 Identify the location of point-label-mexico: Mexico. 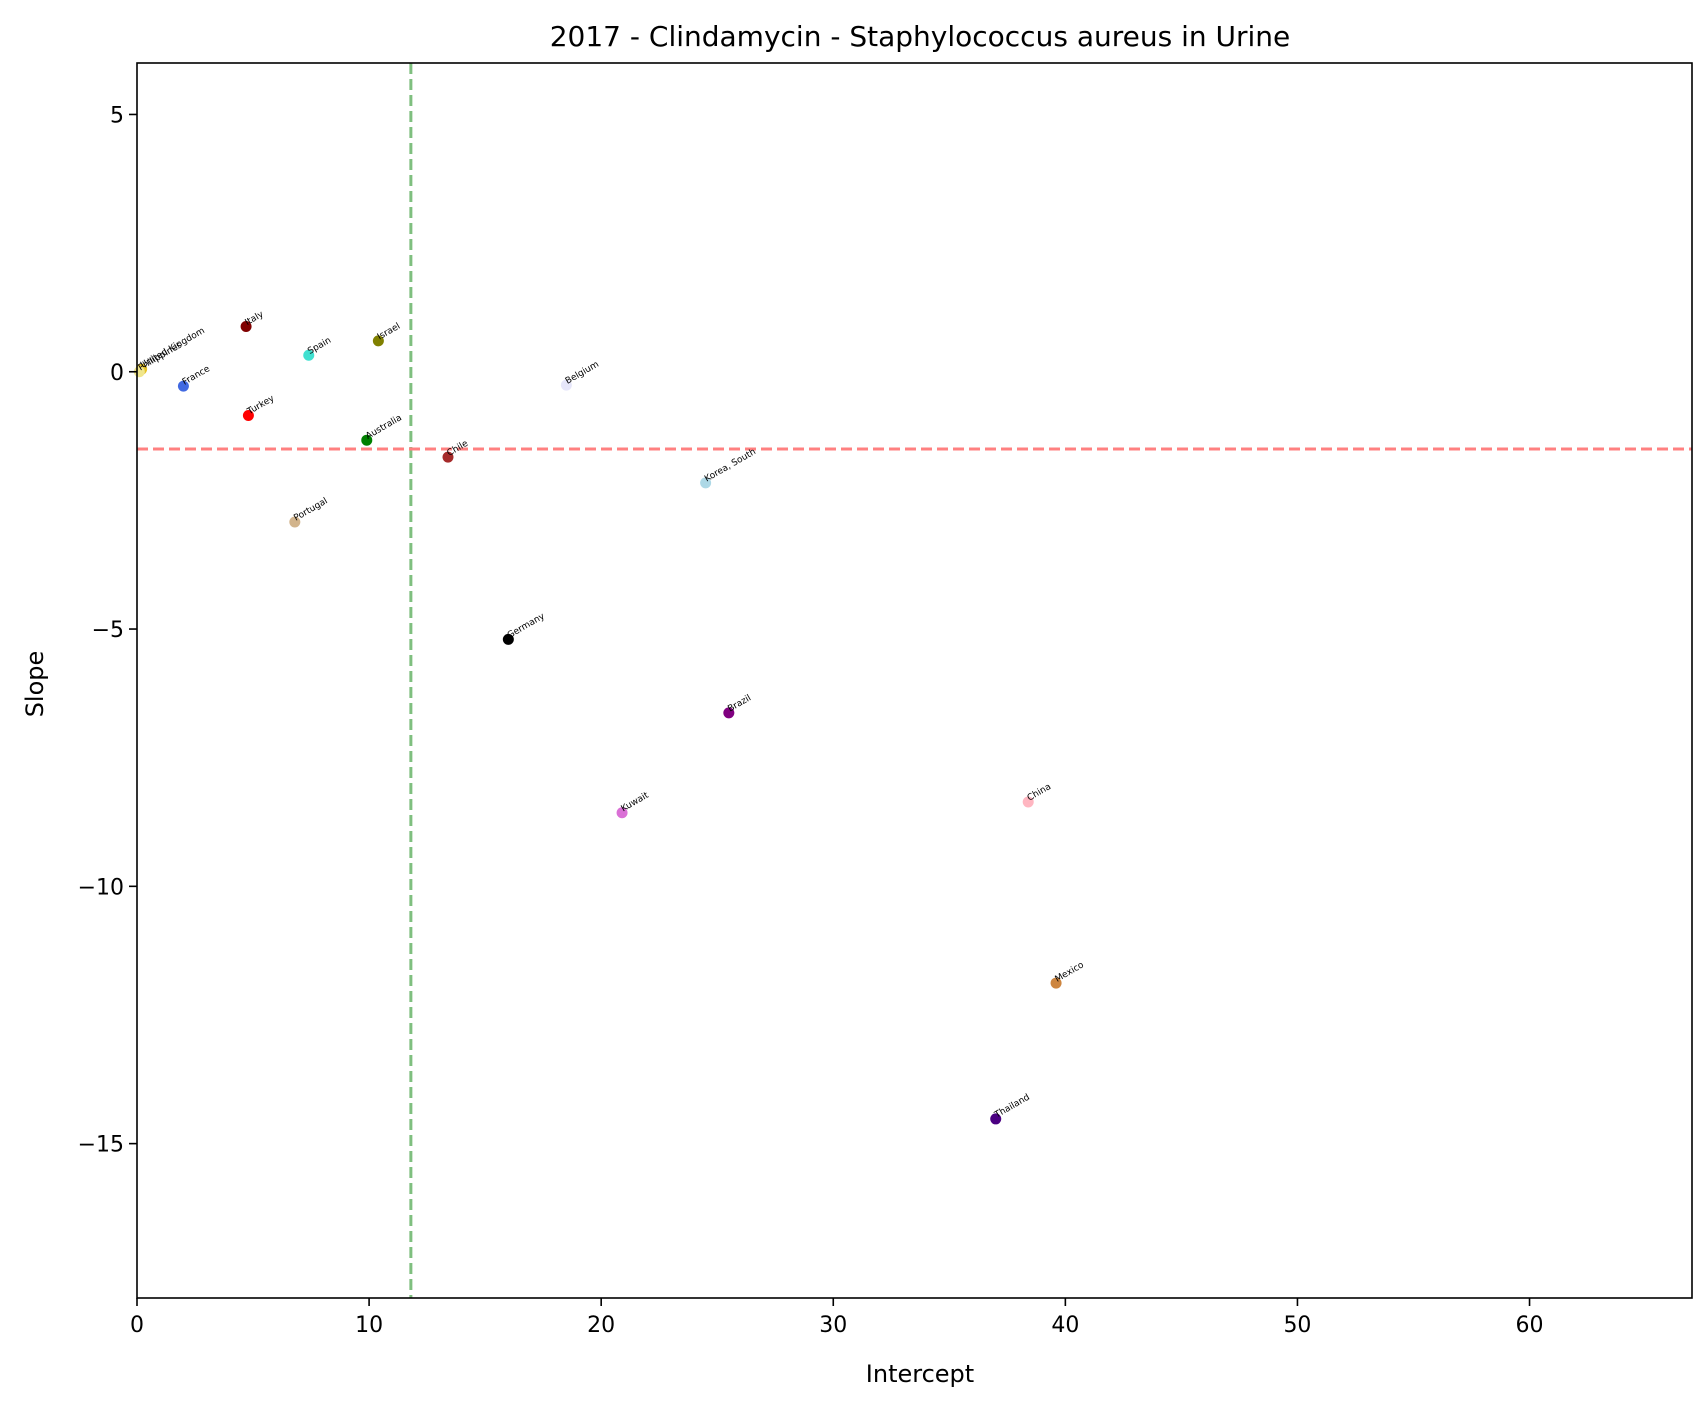
(1070, 972).